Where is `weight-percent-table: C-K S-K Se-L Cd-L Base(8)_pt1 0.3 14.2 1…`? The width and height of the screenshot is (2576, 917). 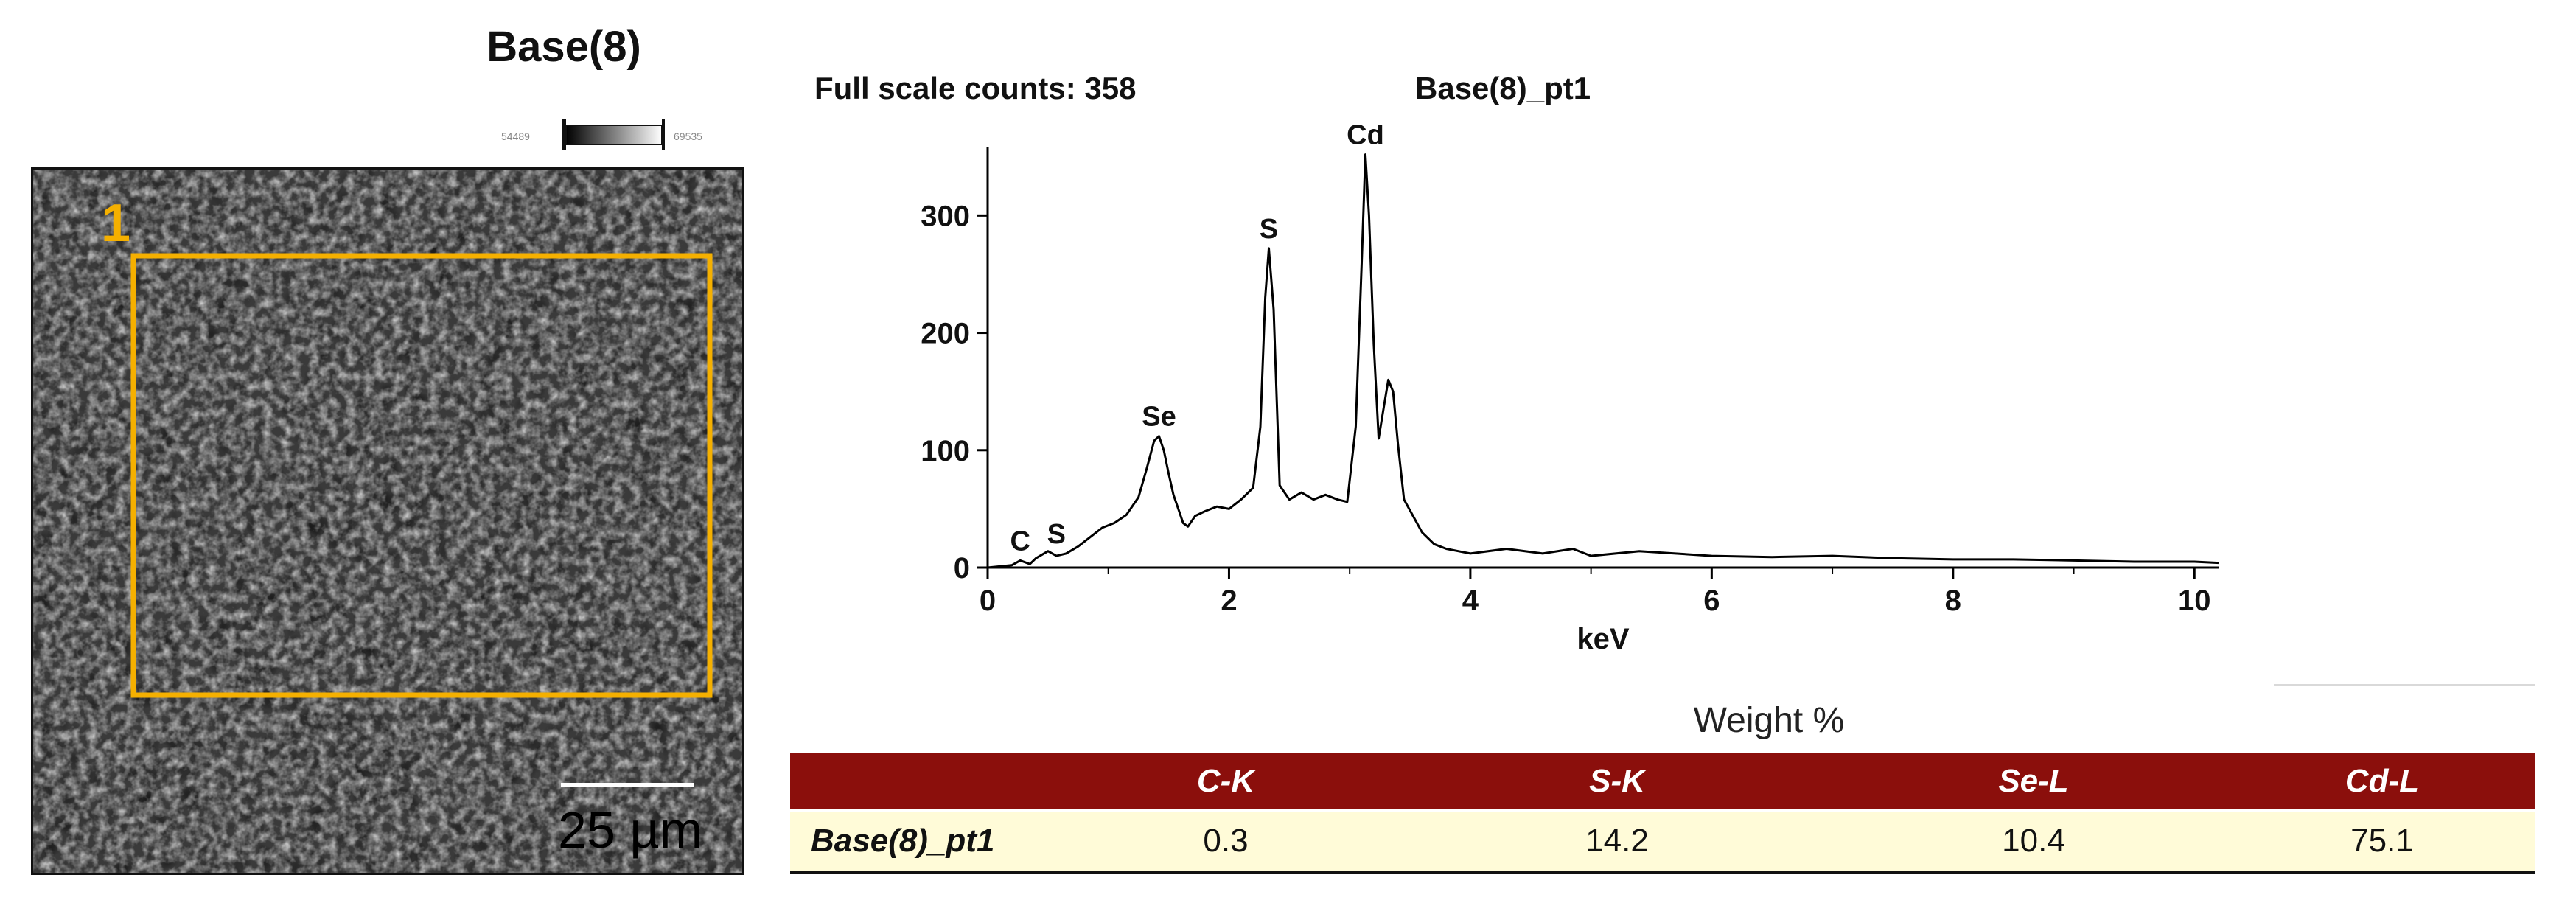 weight-percent-table: C-K S-K Se-L Cd-L Base(8)_pt1 0.3 14.2 1… is located at coordinates (1663, 814).